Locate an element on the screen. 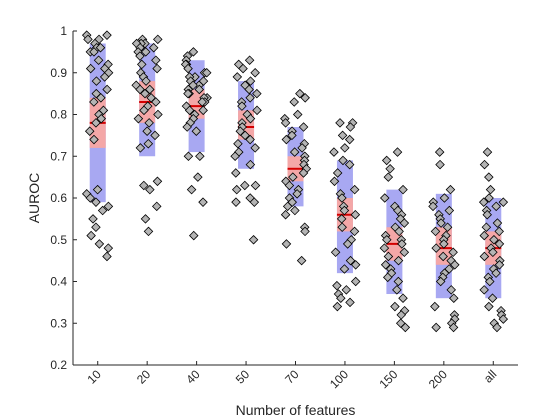  y-ticks: 0.2 0.3 0.4 0.5 0.6 0.7 0.8 0.9 1 is located at coordinates (63, 198).